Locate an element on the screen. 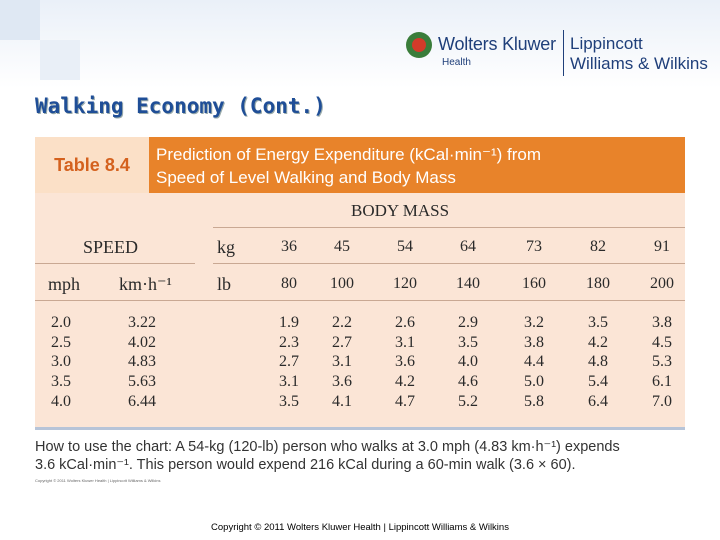 This screenshot has height=540, width=720. kmh-label: km·h⁻¹ is located at coordinates (145, 284).